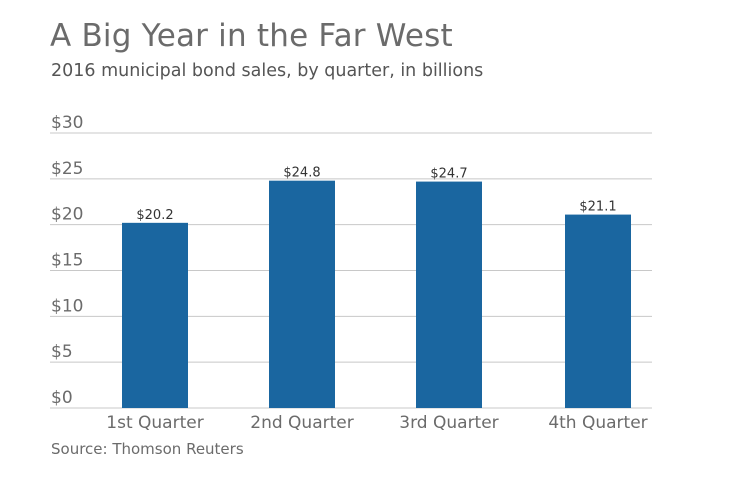 The image size is (740, 482). What do you see at coordinates (67, 215) in the screenshot?
I see `y-tick-label: $20` at bounding box center [67, 215].